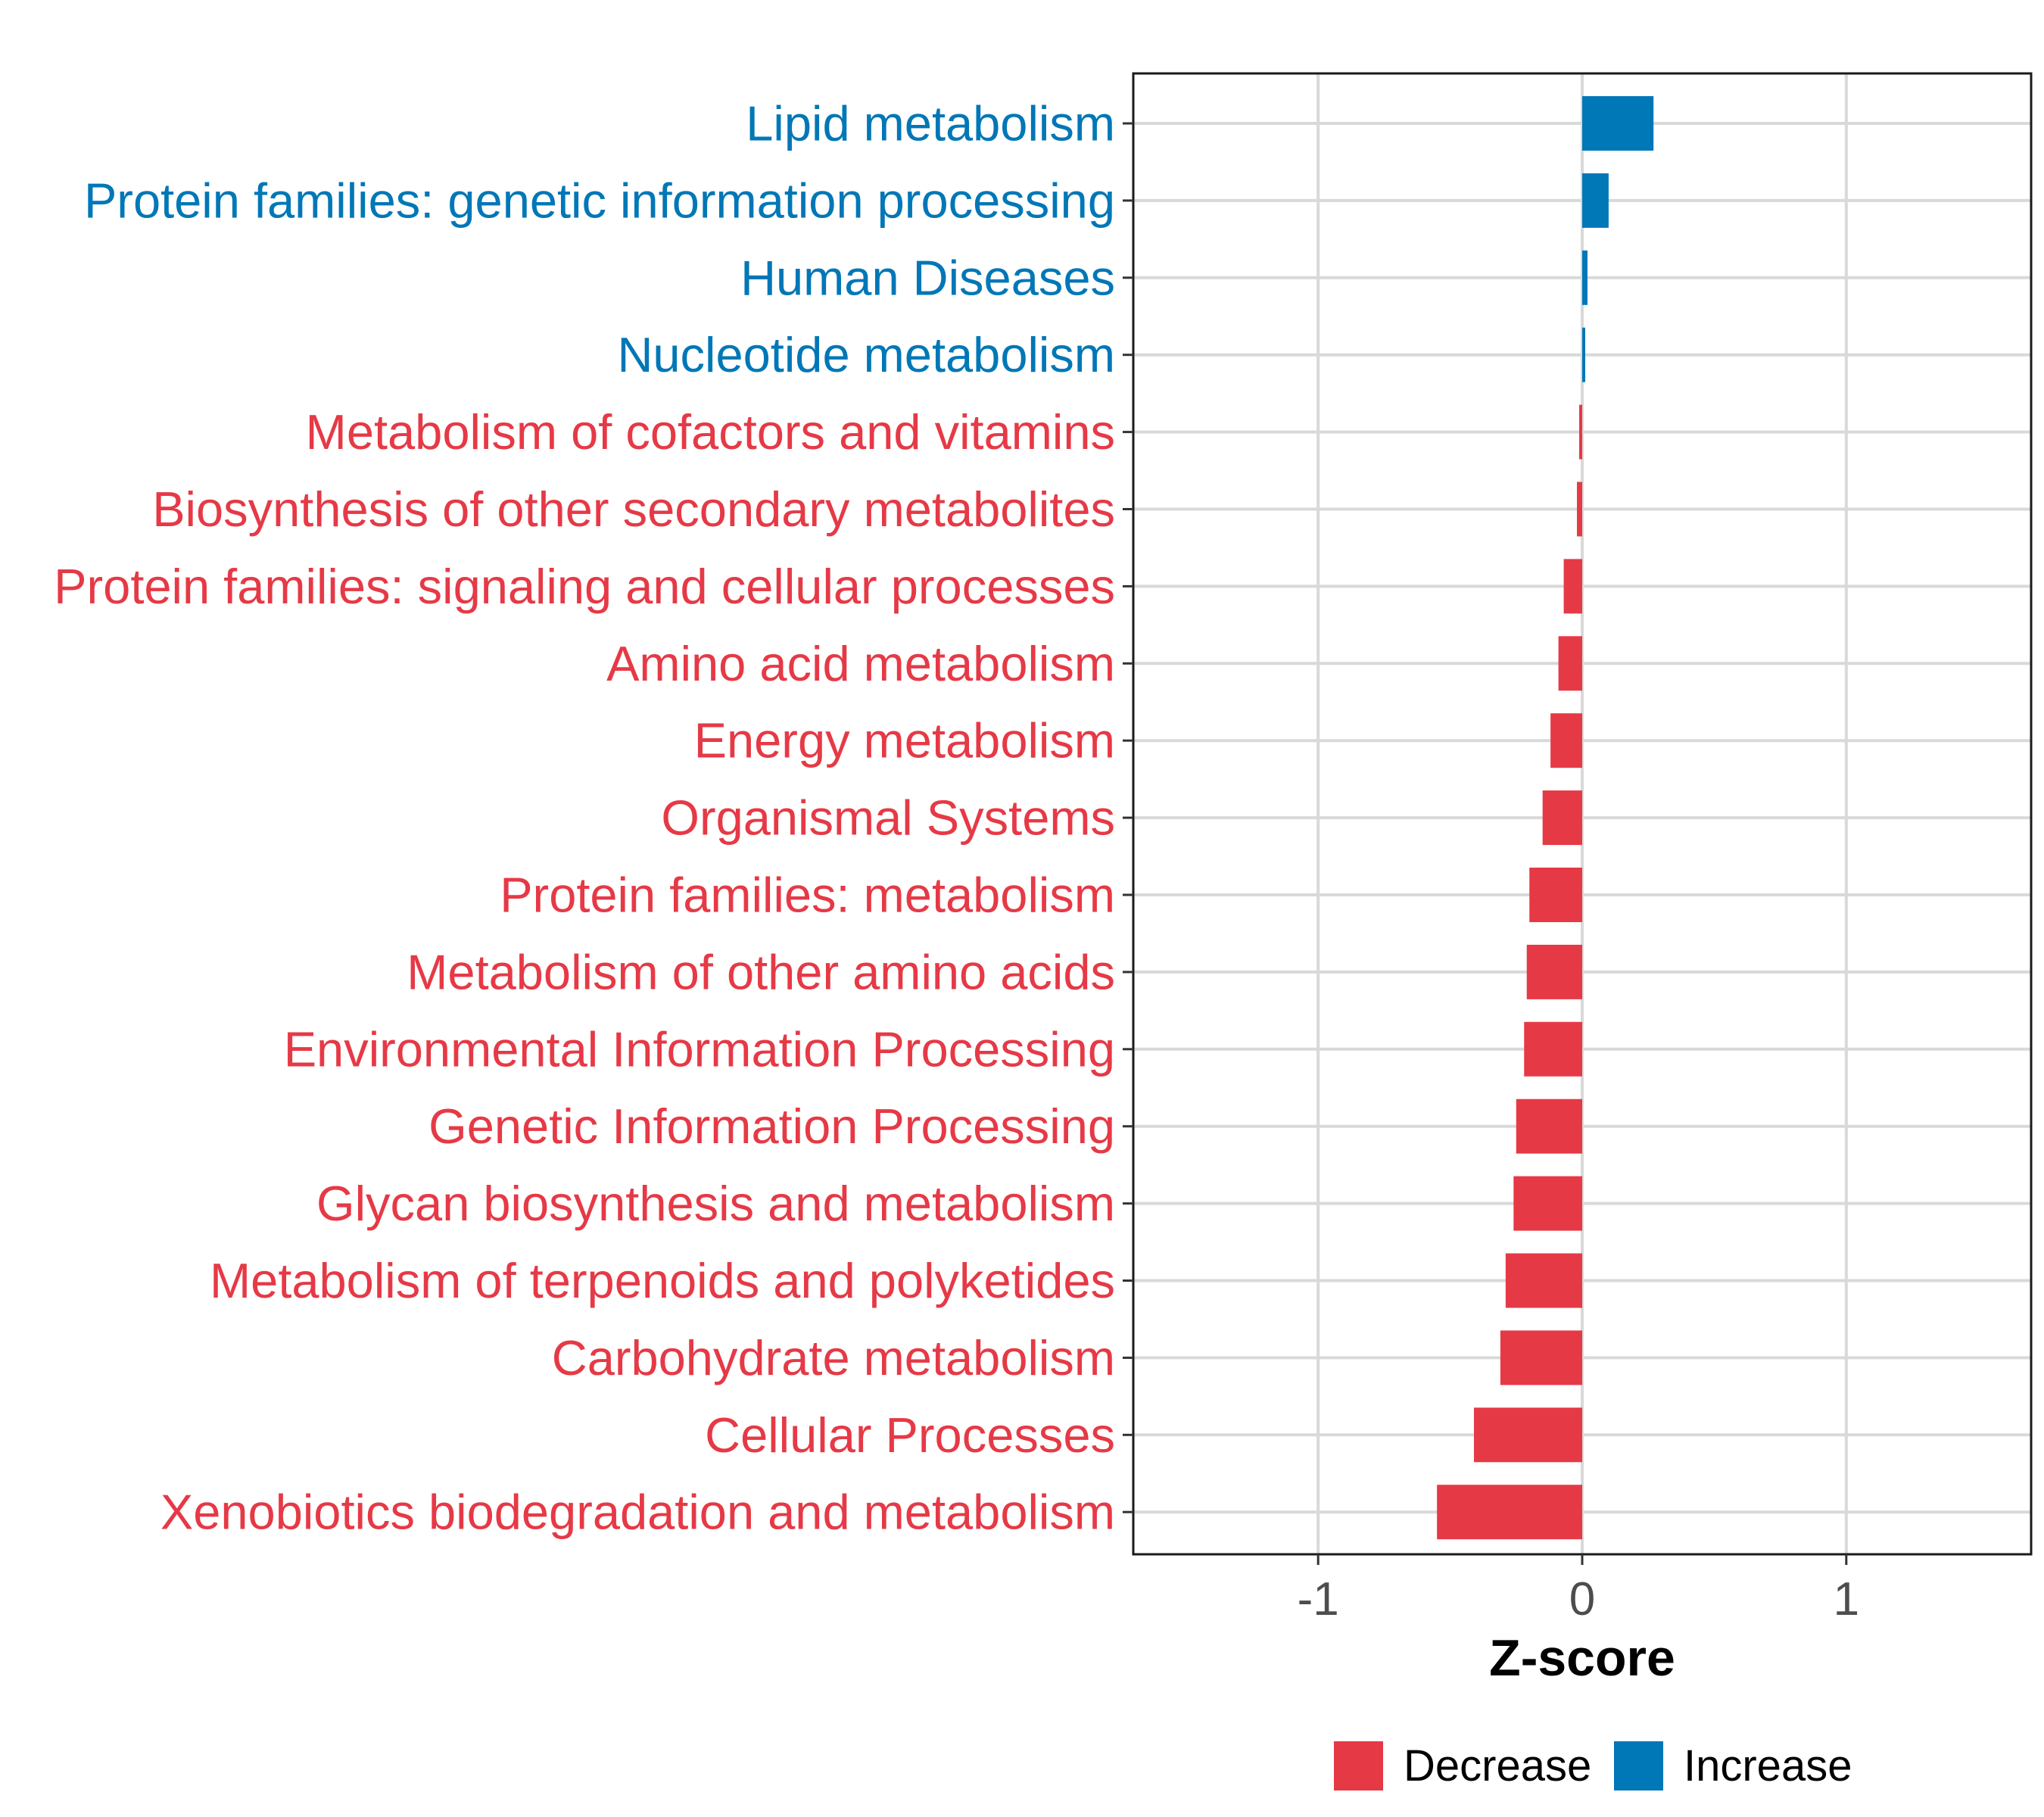 This screenshot has height=1817, width=2044. What do you see at coordinates (927, 277) in the screenshot?
I see `y-tick-label: Human Diseases` at bounding box center [927, 277].